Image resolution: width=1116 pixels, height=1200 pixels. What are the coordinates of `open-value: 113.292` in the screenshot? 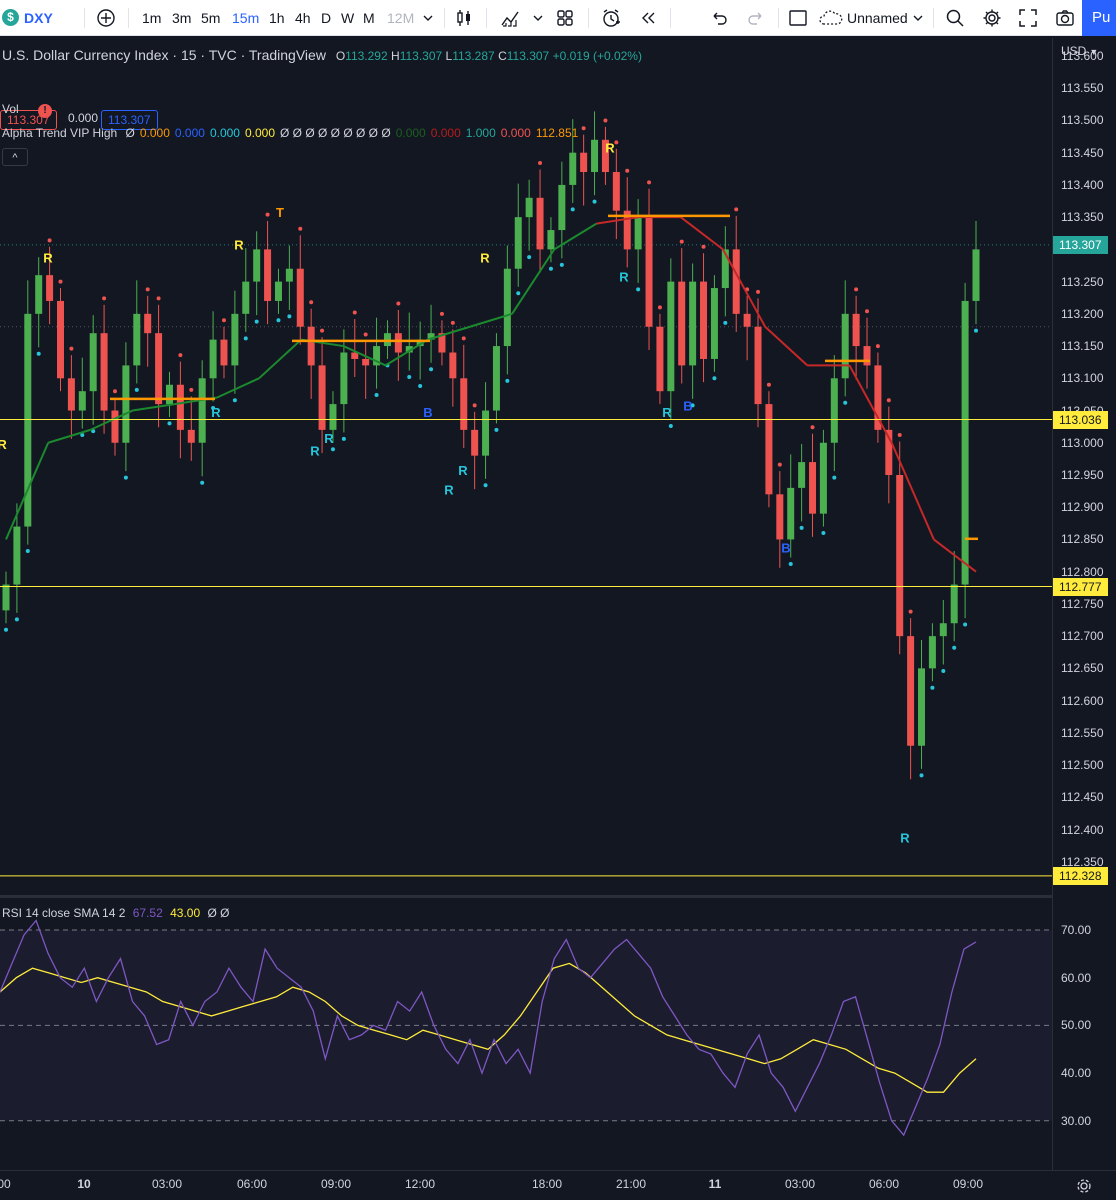 It's located at (366, 56).